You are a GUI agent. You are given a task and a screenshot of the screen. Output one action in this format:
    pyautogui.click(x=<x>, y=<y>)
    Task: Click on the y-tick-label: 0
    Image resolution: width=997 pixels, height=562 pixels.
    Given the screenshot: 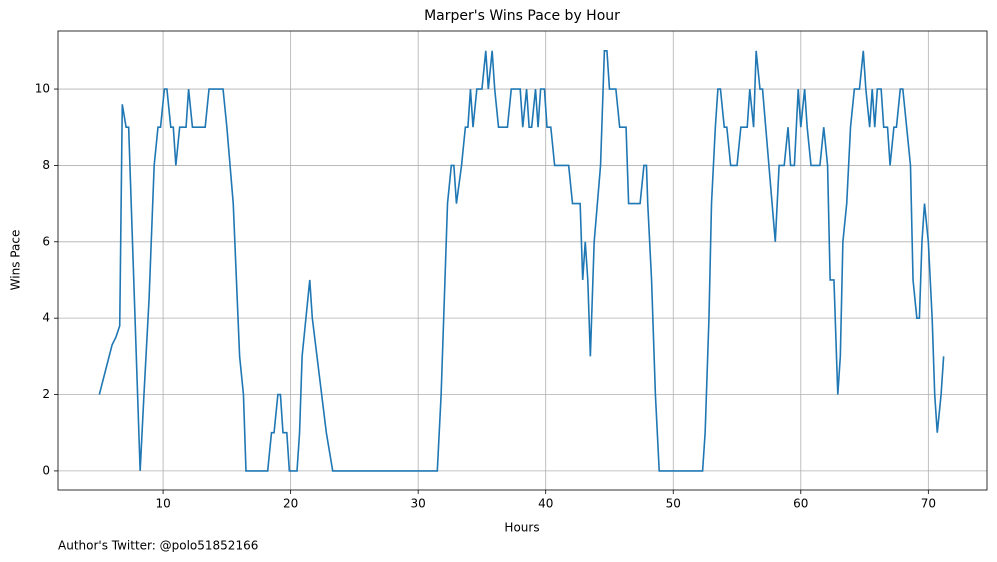 What is the action you would take?
    pyautogui.click(x=46, y=470)
    